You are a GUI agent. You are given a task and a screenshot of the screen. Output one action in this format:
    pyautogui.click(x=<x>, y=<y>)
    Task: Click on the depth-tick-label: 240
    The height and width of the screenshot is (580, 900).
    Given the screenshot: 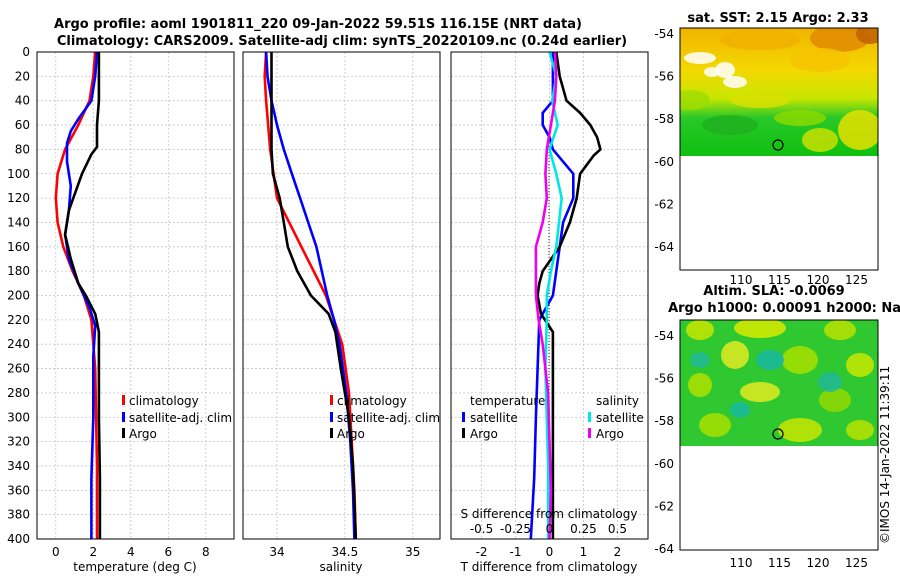 What is the action you would take?
    pyautogui.click(x=18, y=344)
    